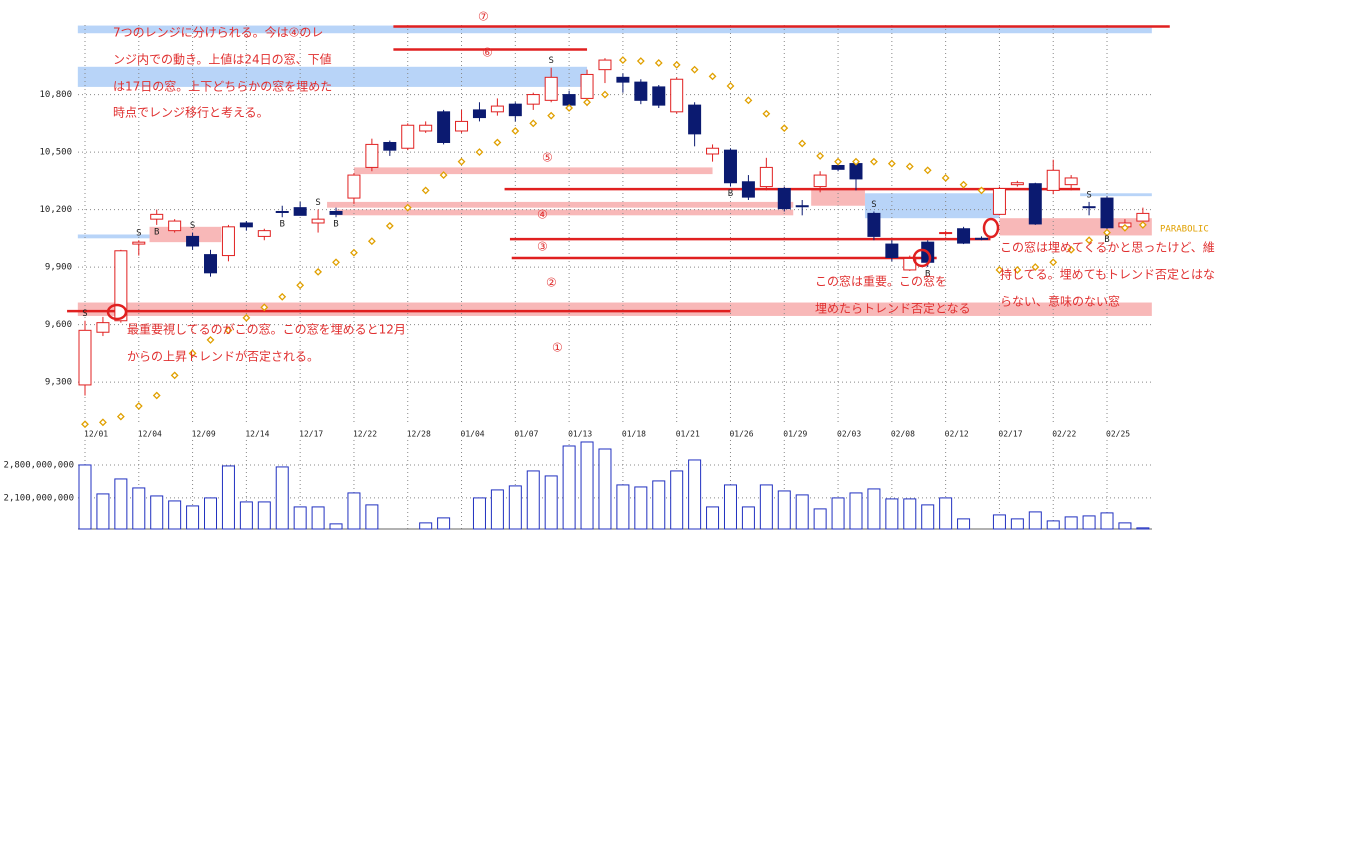 The height and width of the screenshot is (866, 1366). Describe the element at coordinates (55, 210) in the screenshot. I see `y-tick-label: 10,200` at that location.